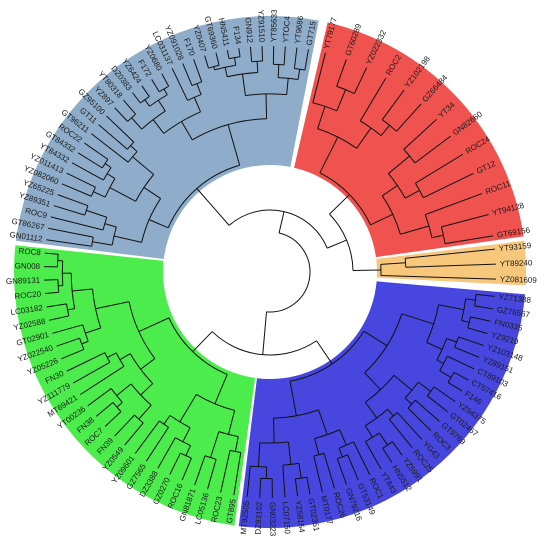 Image resolution: width=550 pixels, height=545 pixels. What do you see at coordinates (206, 199) in the screenshot?
I see `steel-clade-stem` at bounding box center [206, 199].